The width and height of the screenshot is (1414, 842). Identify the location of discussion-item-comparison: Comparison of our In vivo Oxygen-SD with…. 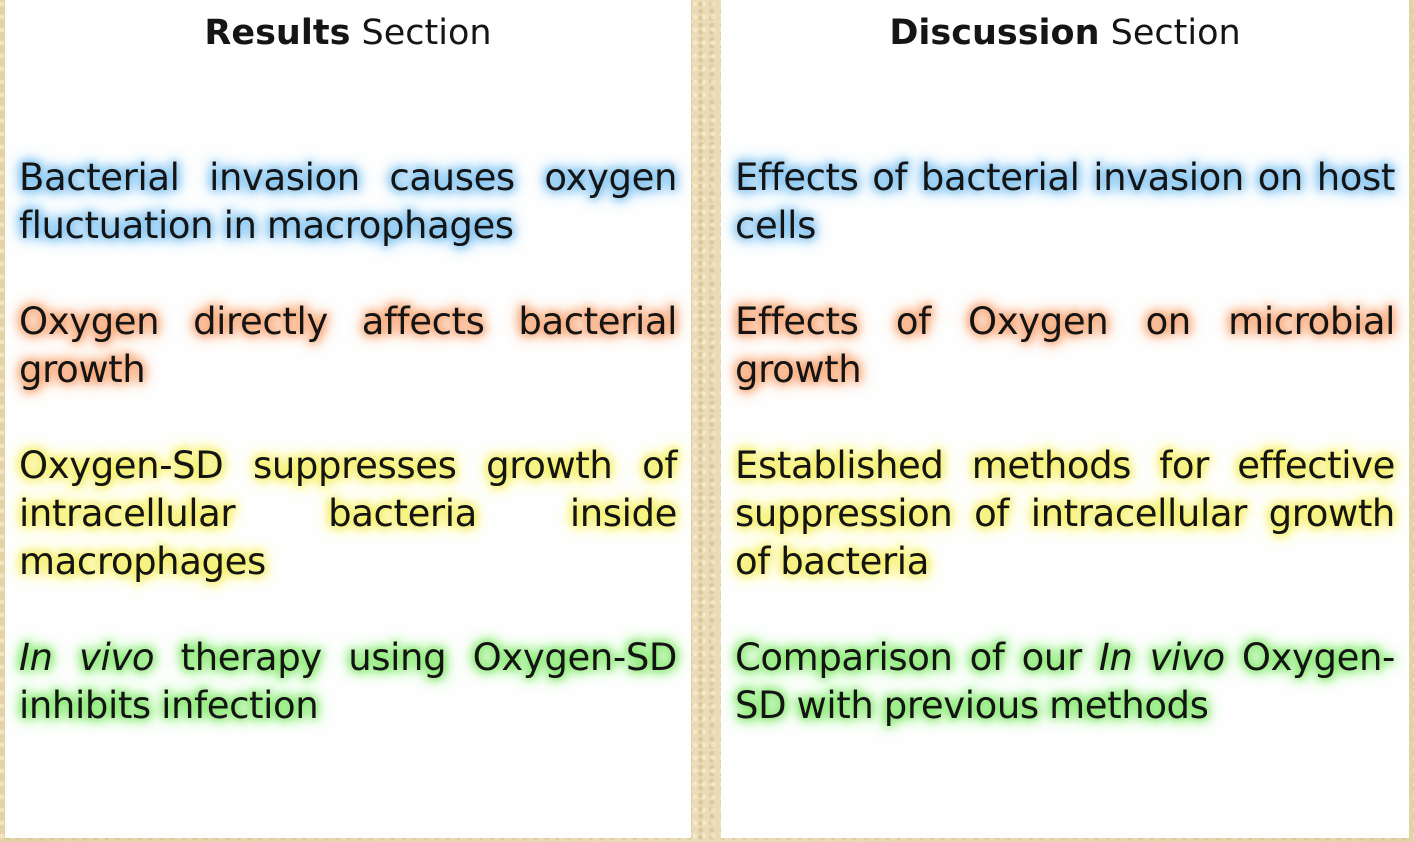
(1065, 682).